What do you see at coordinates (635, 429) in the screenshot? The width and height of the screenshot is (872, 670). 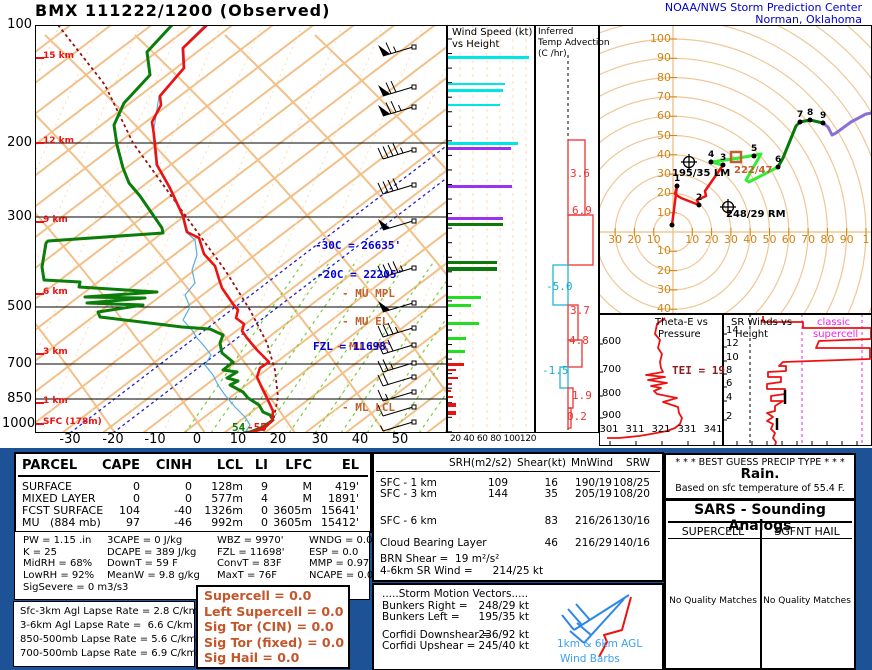 I see `theta-e-value-label: 311` at bounding box center [635, 429].